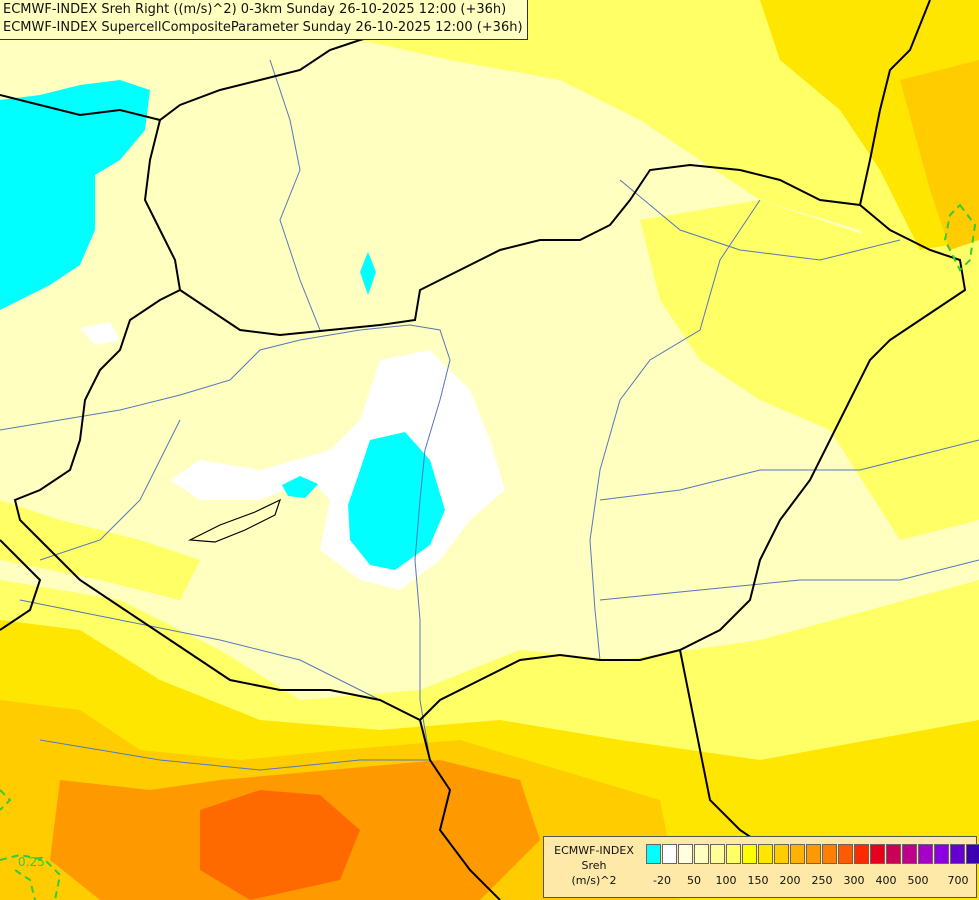  Describe the element at coordinates (110, 490) in the screenshot. I see `river-west` at that location.